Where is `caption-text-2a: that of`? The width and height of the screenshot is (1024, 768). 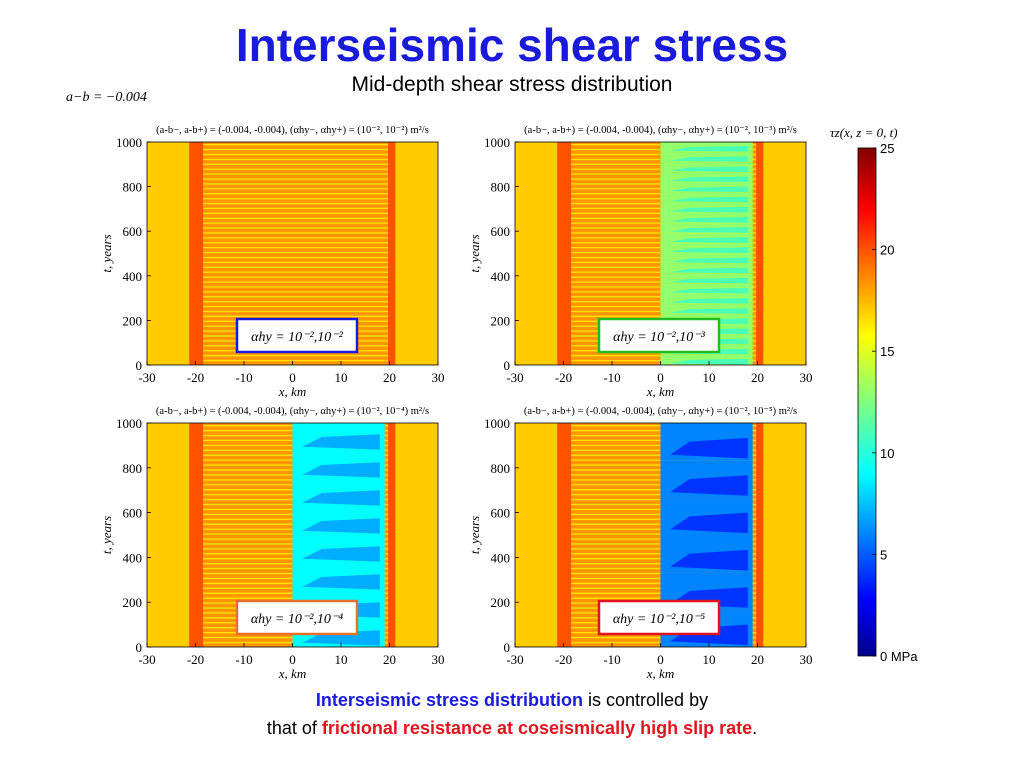 caption-text-2a: that of is located at coordinates (294, 728).